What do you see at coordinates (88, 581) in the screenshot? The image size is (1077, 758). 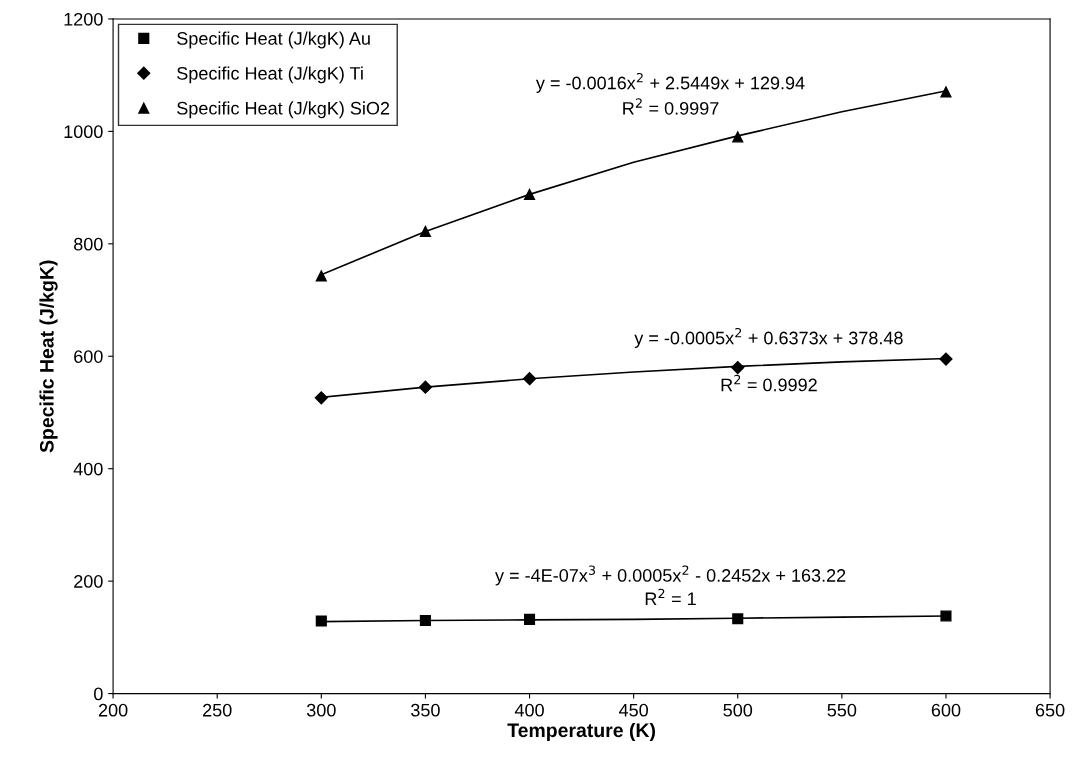 I see `y-tick-label: 200` at bounding box center [88, 581].